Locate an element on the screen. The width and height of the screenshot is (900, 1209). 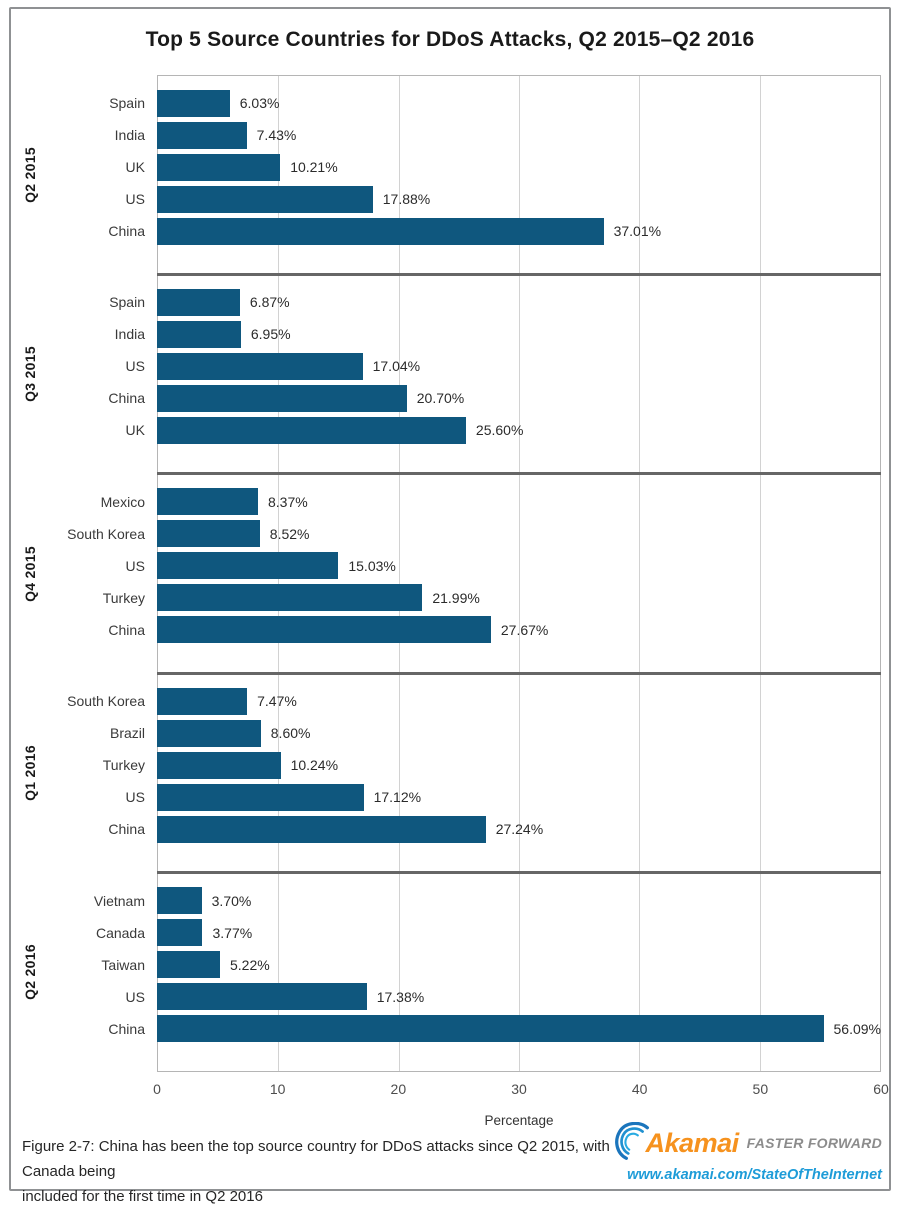
bar-row: US 17.12% is located at coordinates (440, 797).